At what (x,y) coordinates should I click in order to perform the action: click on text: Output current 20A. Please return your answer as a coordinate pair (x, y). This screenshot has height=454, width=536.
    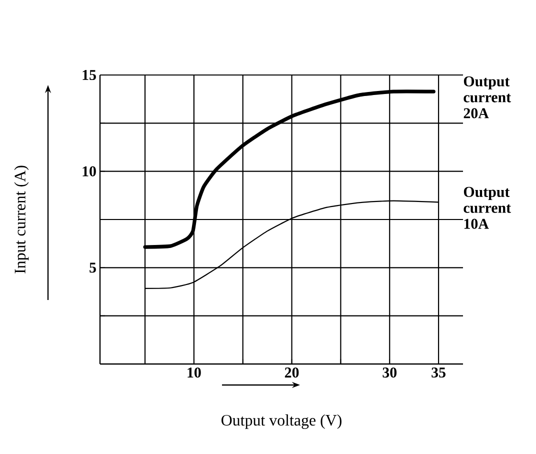
    Looking at the image, I should click on (487, 97).